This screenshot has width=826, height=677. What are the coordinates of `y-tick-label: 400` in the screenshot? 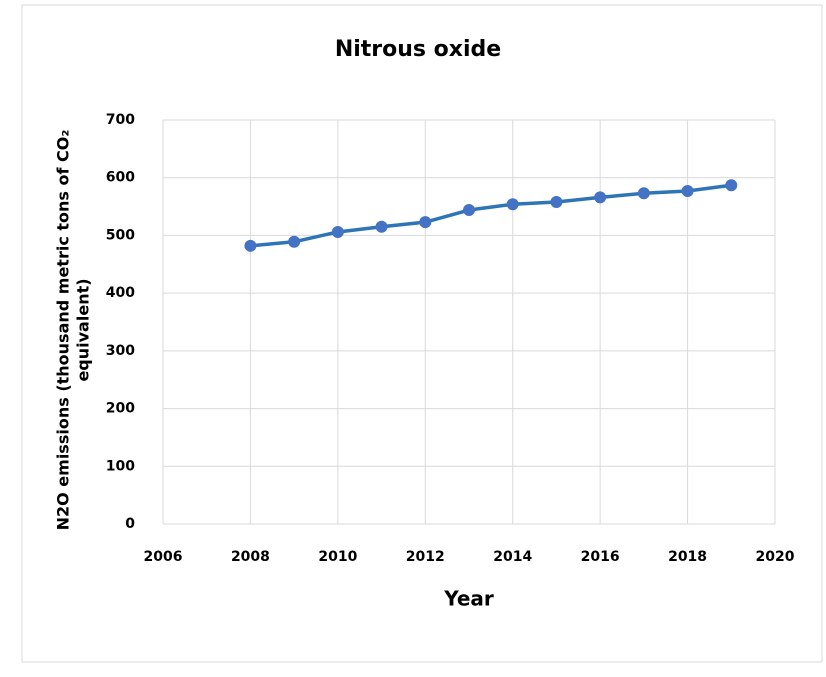 It's located at (120, 293).